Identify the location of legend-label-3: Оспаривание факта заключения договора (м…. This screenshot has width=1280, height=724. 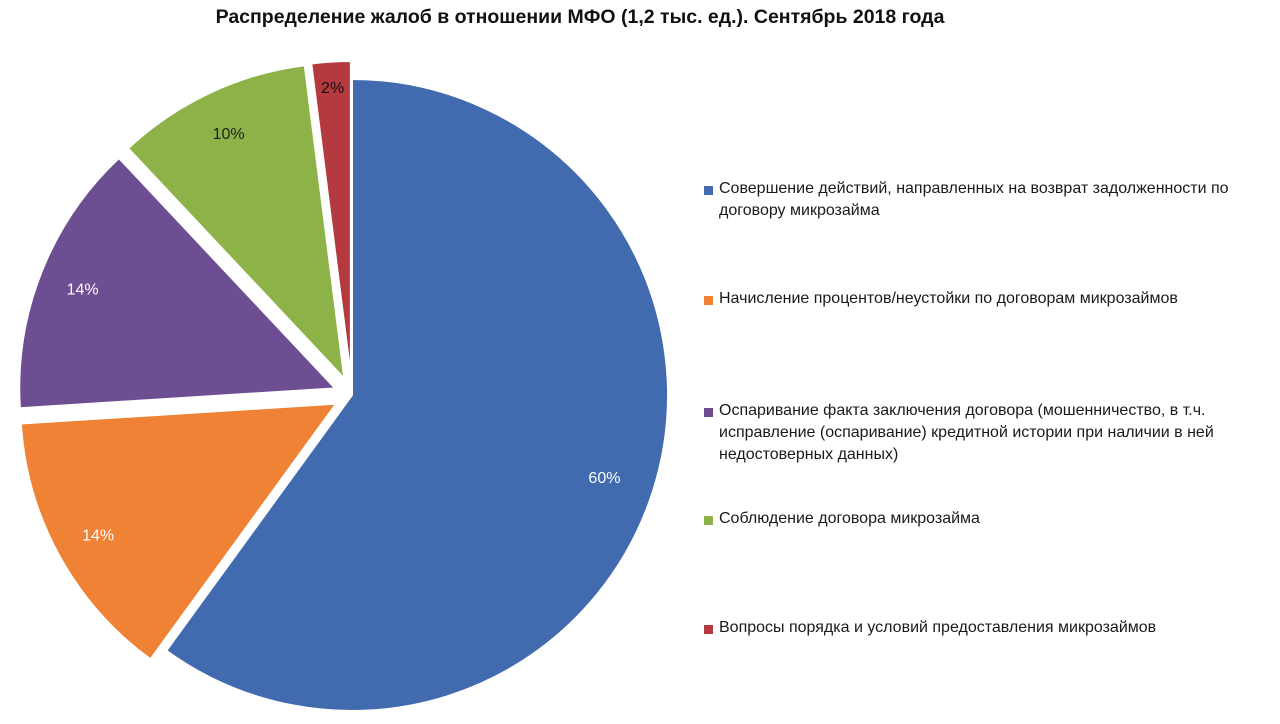
(966, 432).